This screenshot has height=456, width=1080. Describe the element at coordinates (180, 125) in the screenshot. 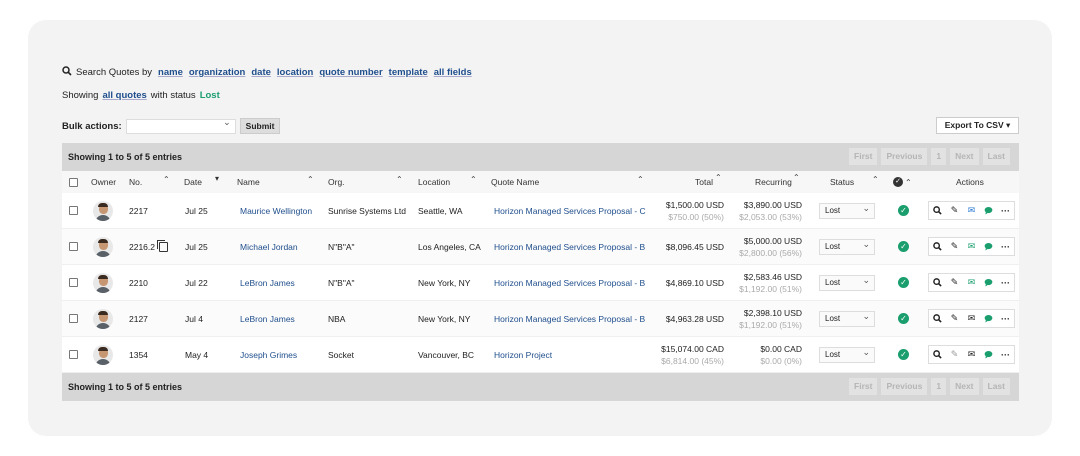

I see `bulk-actions-select` at that location.